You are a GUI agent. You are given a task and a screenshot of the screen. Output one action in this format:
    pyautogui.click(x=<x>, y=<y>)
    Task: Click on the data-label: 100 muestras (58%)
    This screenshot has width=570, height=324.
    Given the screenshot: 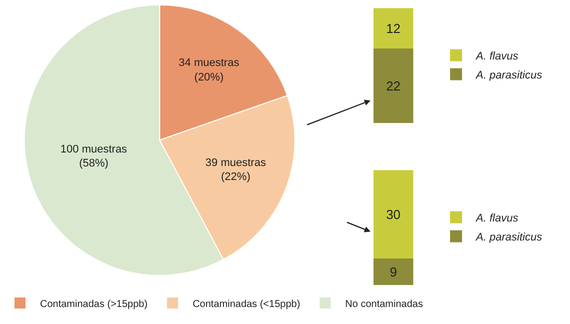 What is the action you would take?
    pyautogui.click(x=94, y=156)
    